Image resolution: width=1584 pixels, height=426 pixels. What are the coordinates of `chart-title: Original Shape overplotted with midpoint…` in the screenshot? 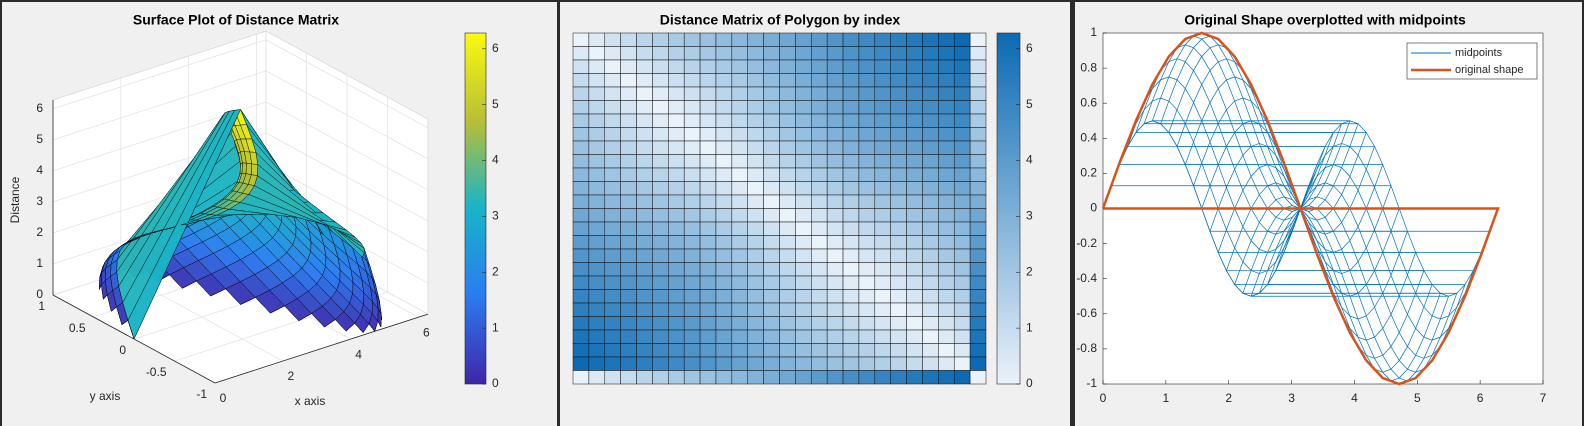 It's located at (1325, 20).